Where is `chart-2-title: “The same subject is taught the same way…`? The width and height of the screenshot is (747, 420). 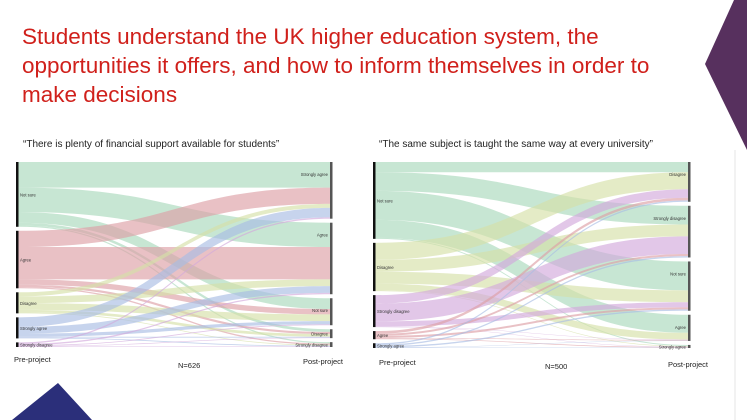 chart-2-title: “The same subject is taught the same way… is located at coordinates (516, 144).